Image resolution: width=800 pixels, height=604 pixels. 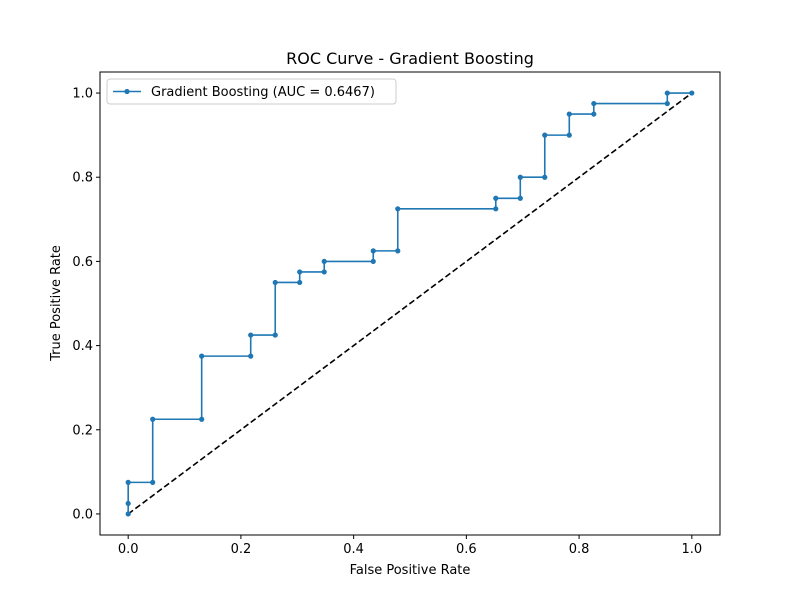 I want to click on x-tick-label: 0.0, so click(x=128, y=549).